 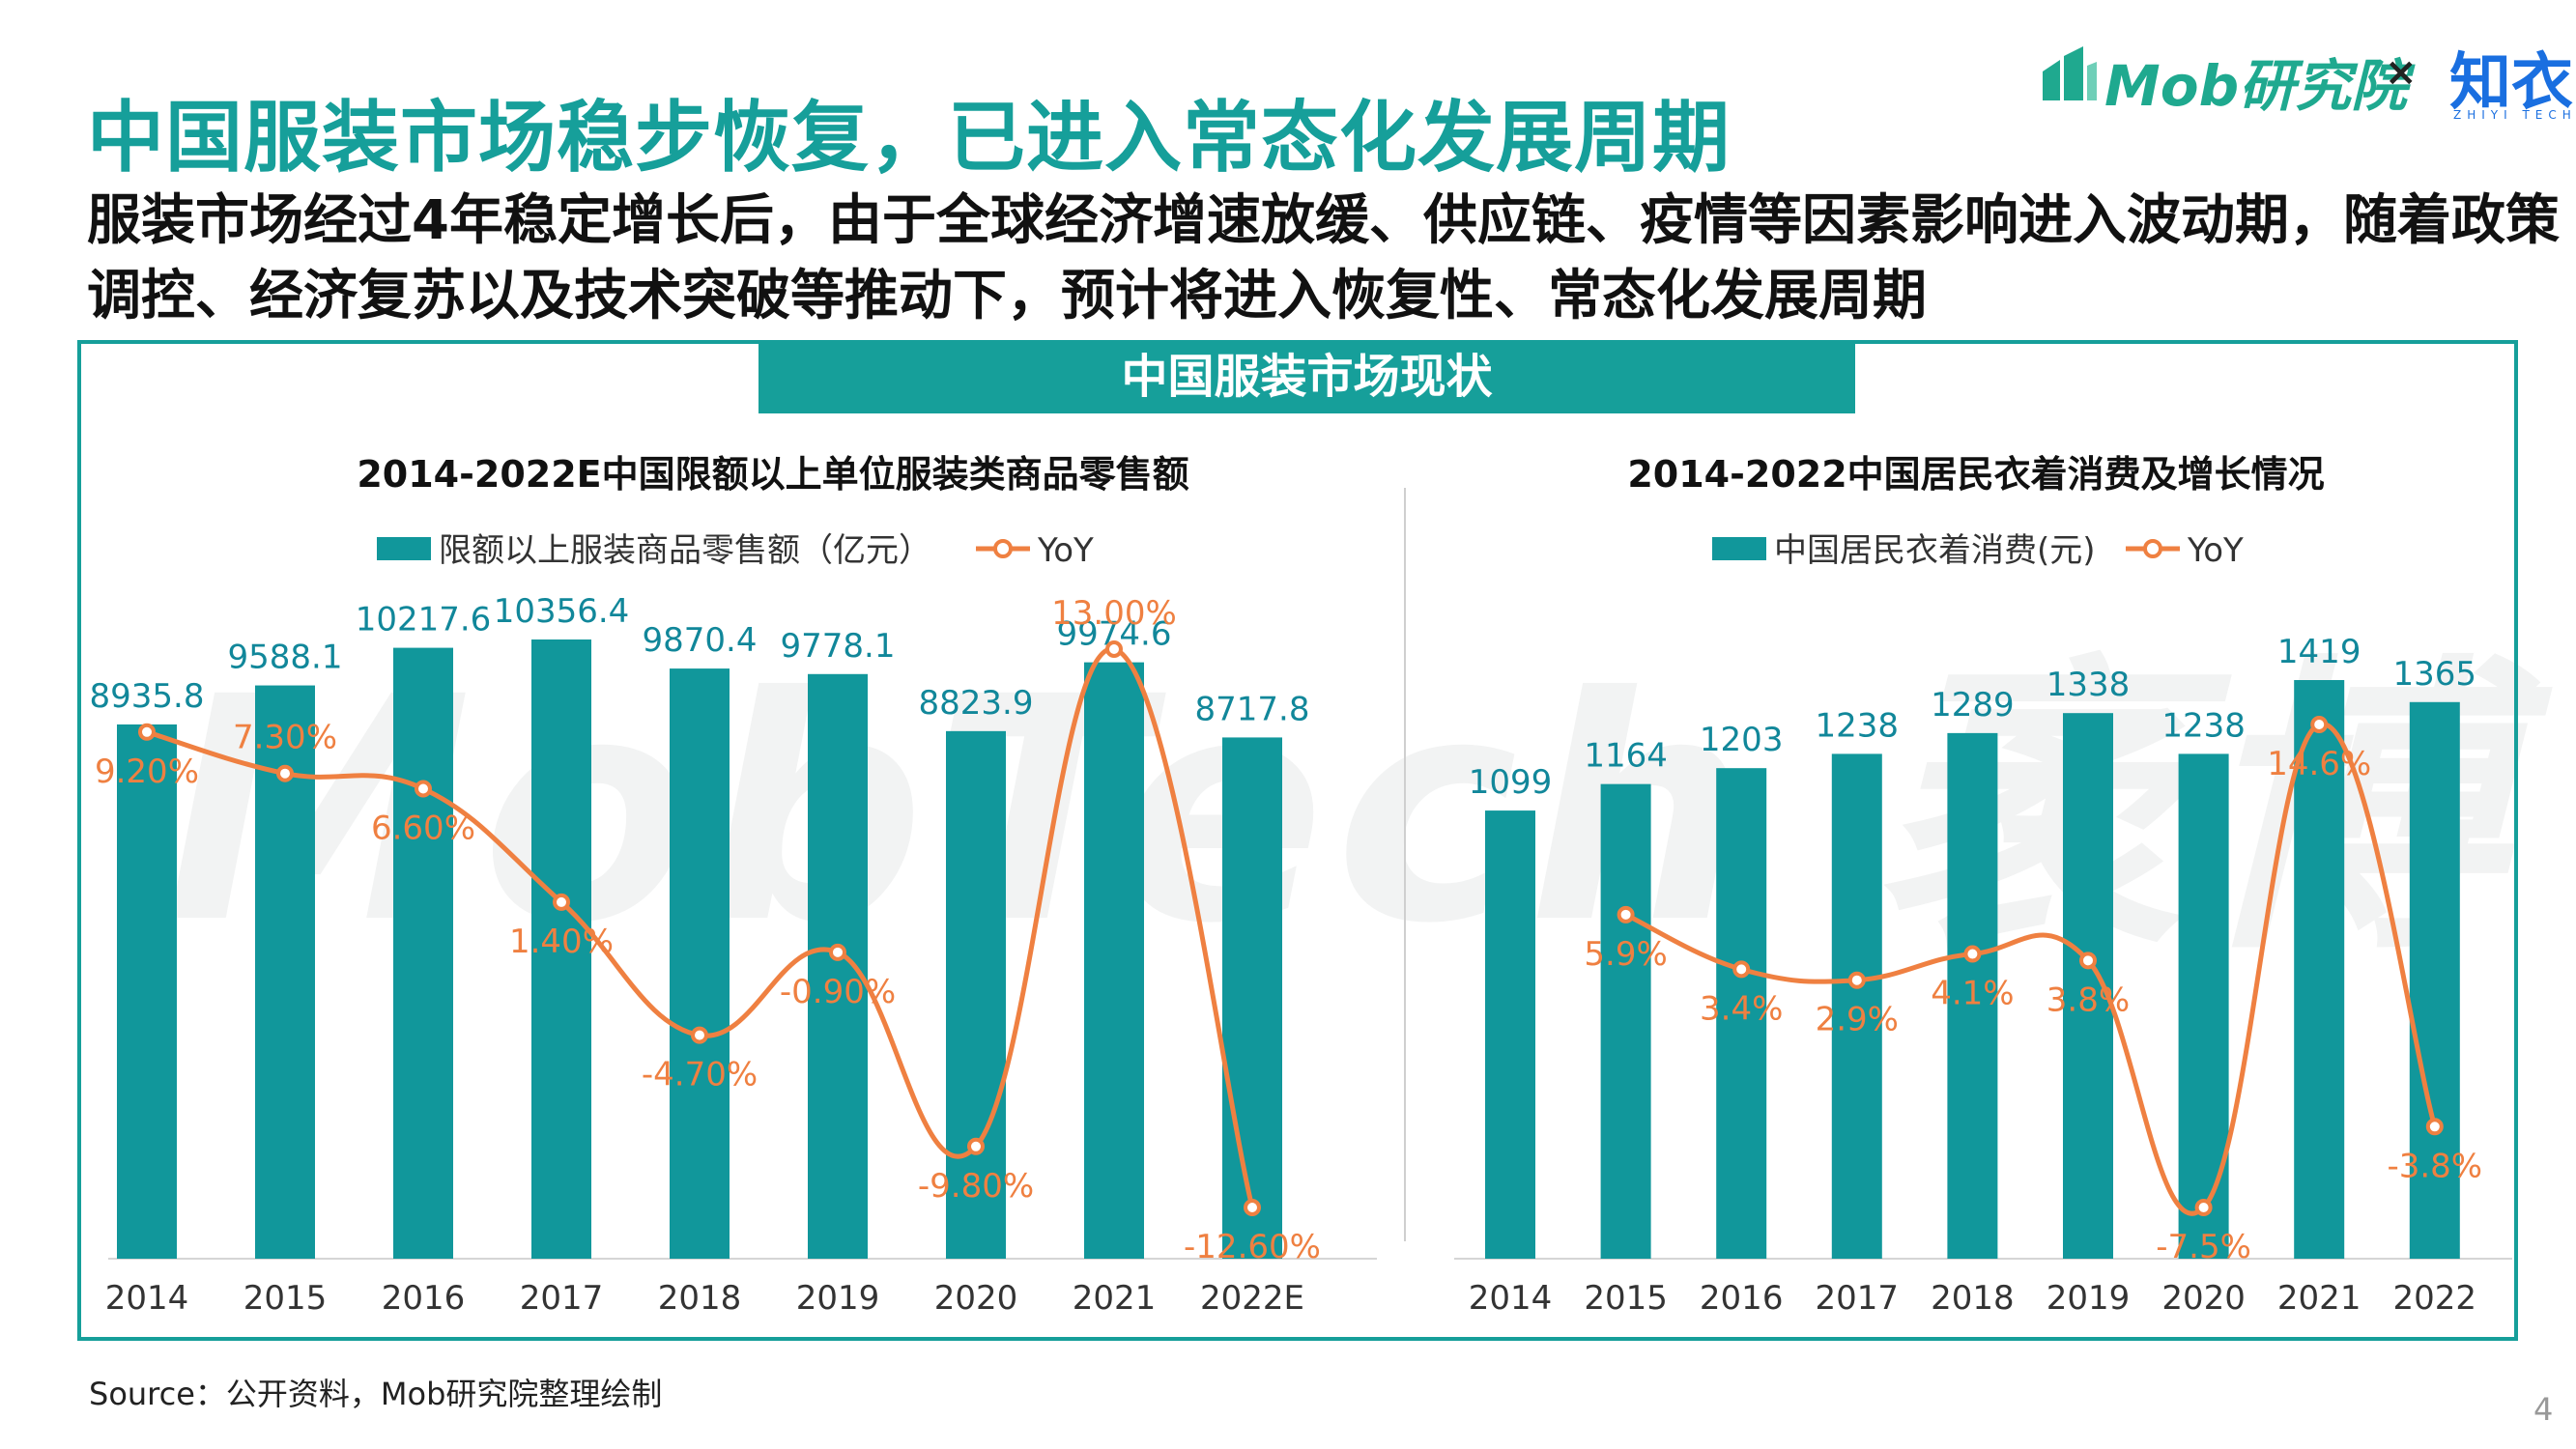 I want to click on mob-logo-text: Mob研究院, so click(x=2256, y=86).